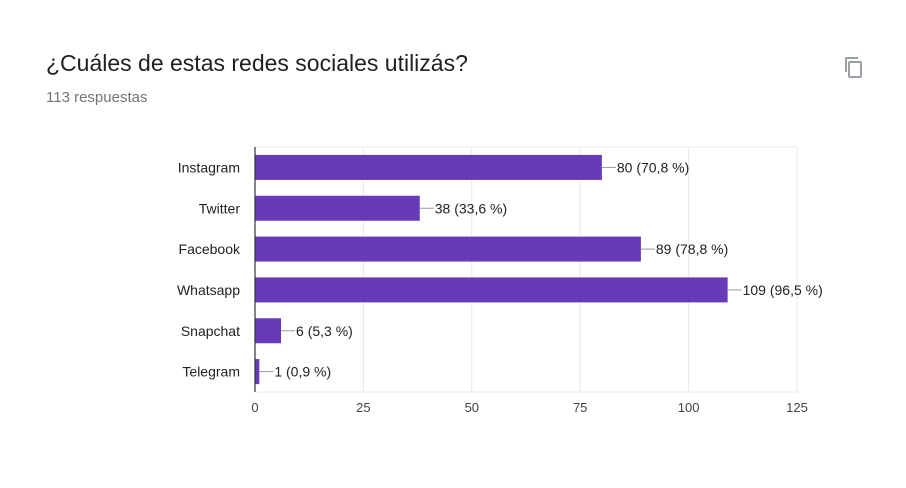 The height and width of the screenshot is (488, 906). What do you see at coordinates (692, 249) in the screenshot?
I see `data-label: 89 (78,8 %)` at bounding box center [692, 249].